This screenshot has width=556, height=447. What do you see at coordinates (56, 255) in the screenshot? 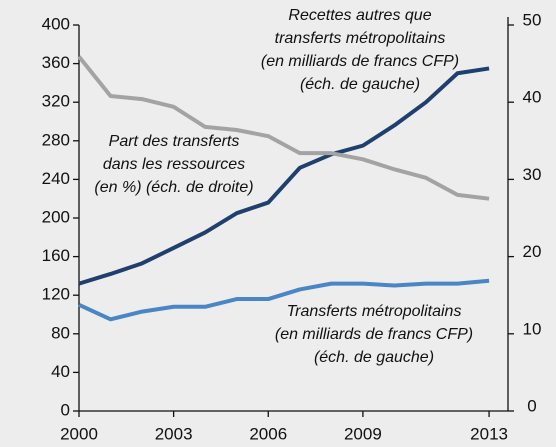
I see `y-tick-label: 160` at bounding box center [56, 255].